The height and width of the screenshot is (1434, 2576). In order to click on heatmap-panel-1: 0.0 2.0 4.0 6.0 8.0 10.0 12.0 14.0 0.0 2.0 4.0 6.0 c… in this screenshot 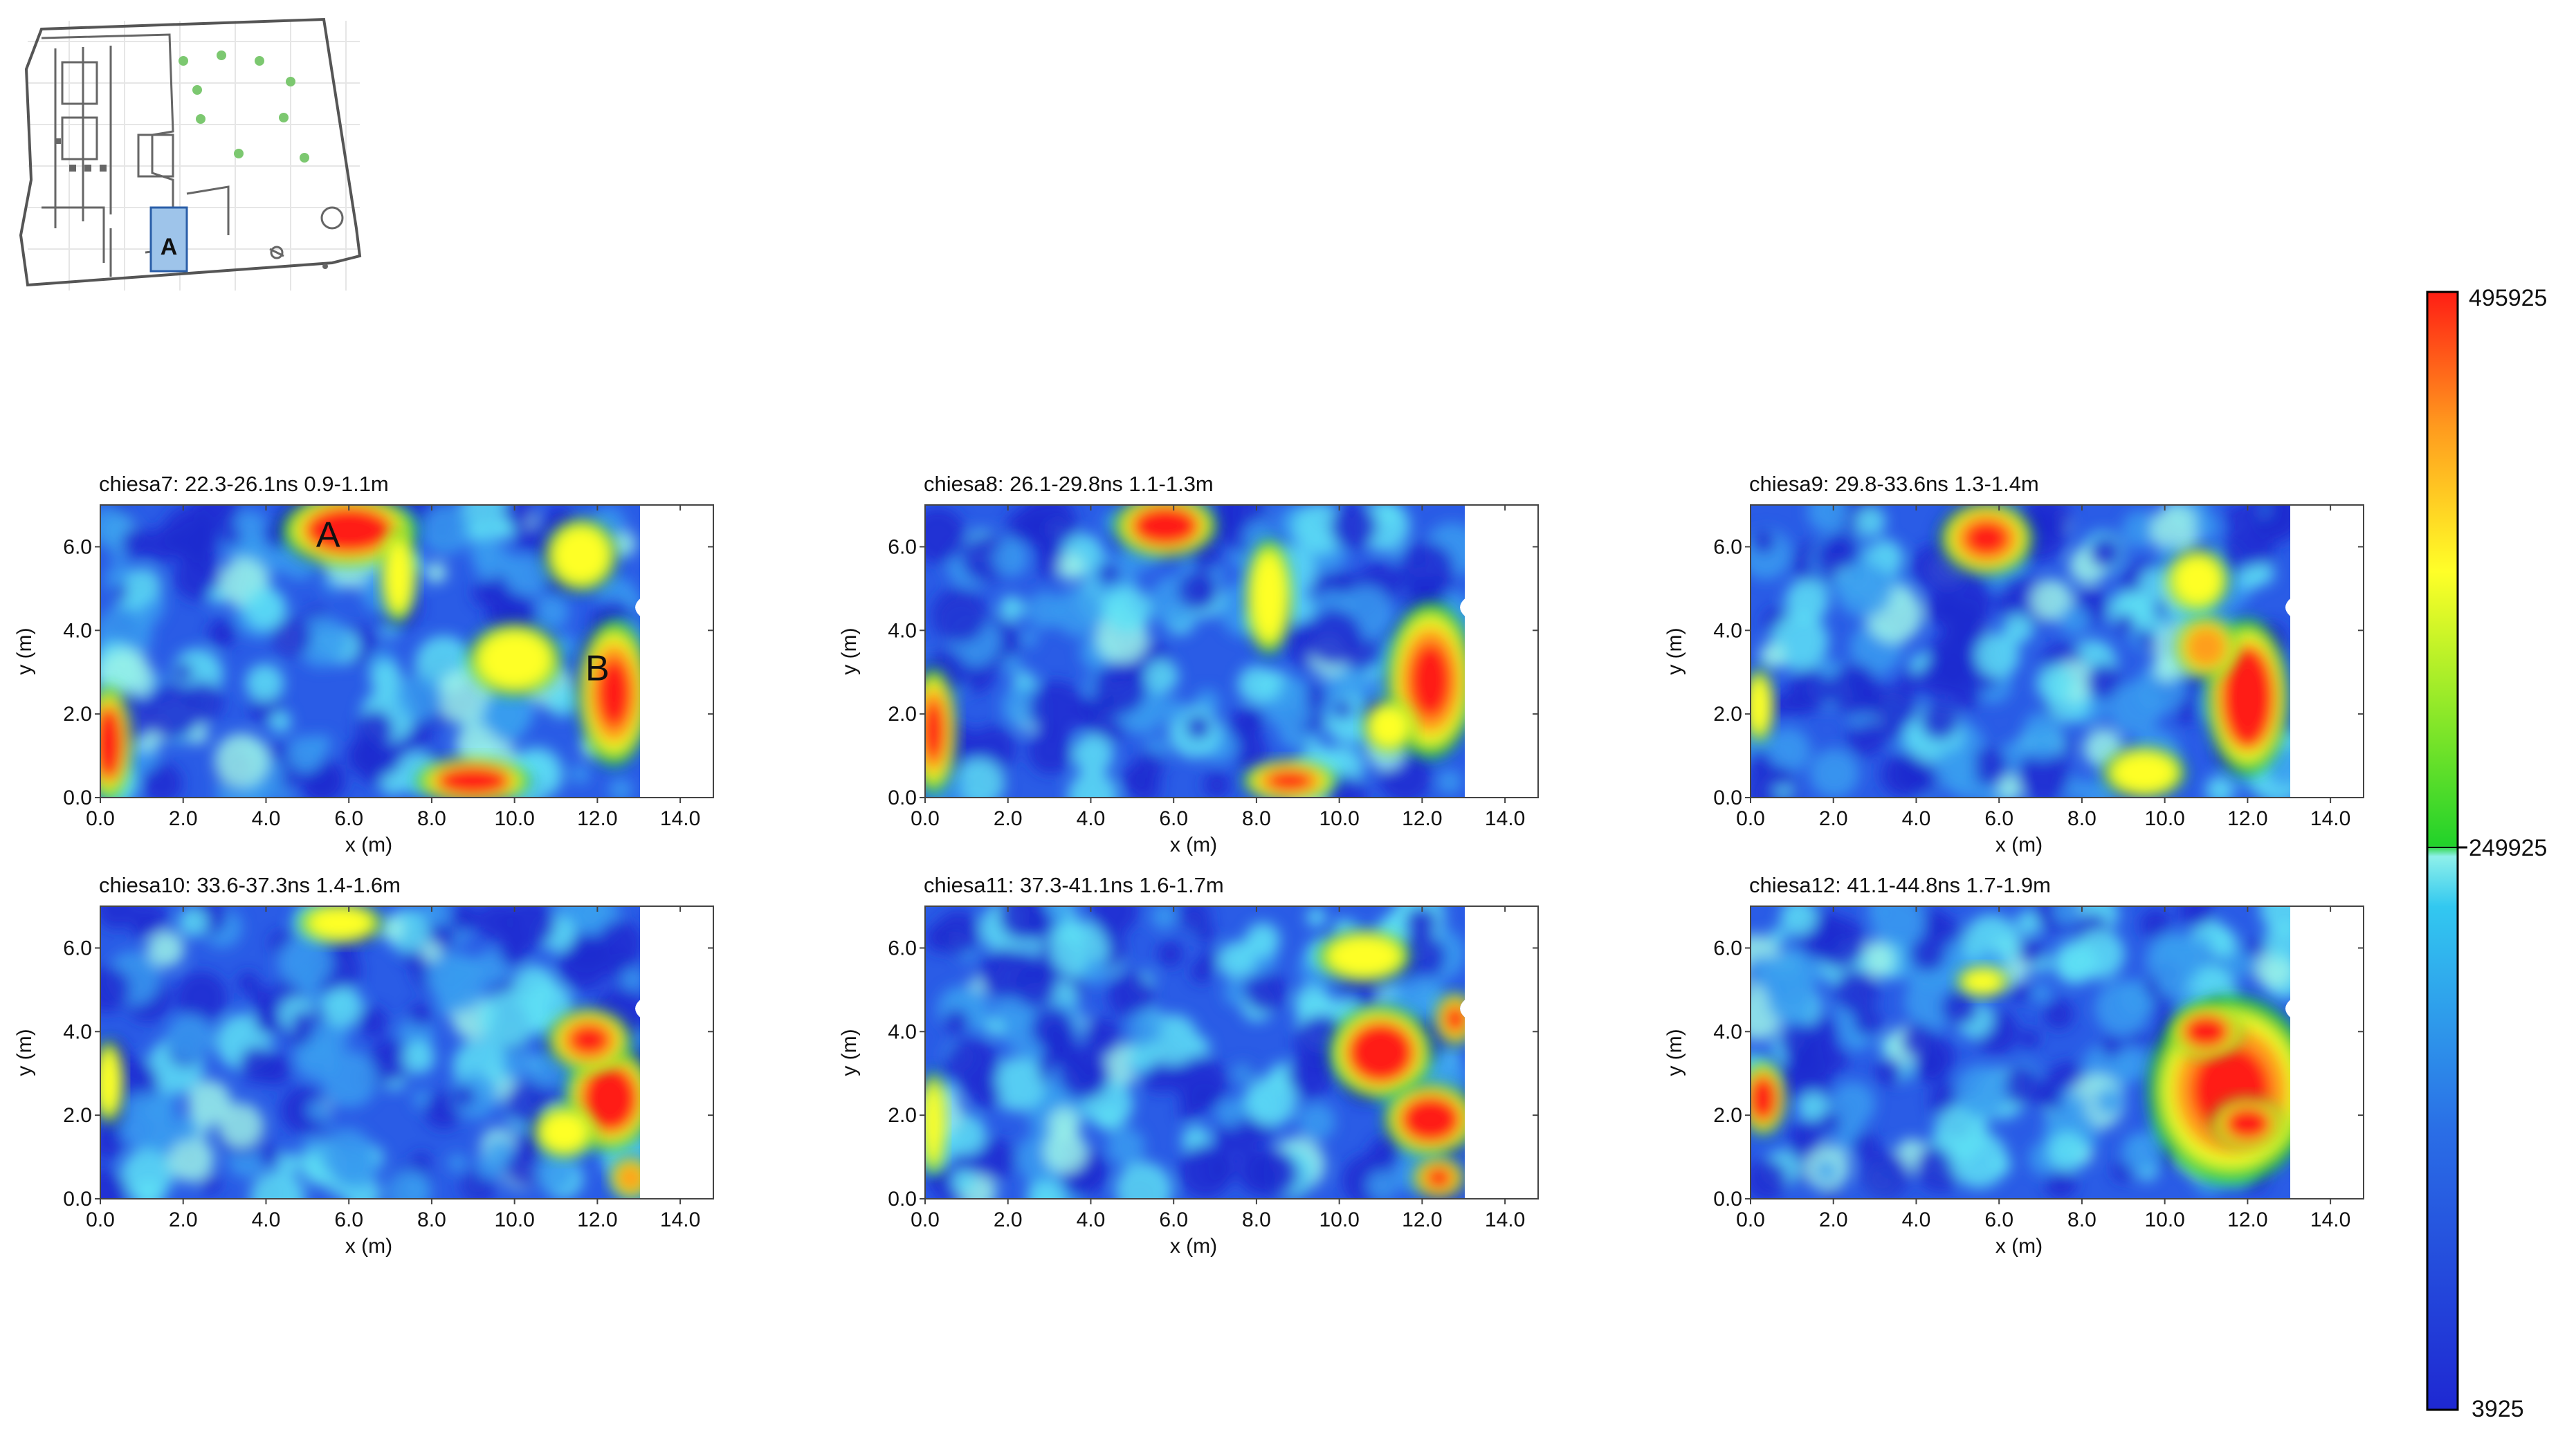, I will do `click(363, 664)`.